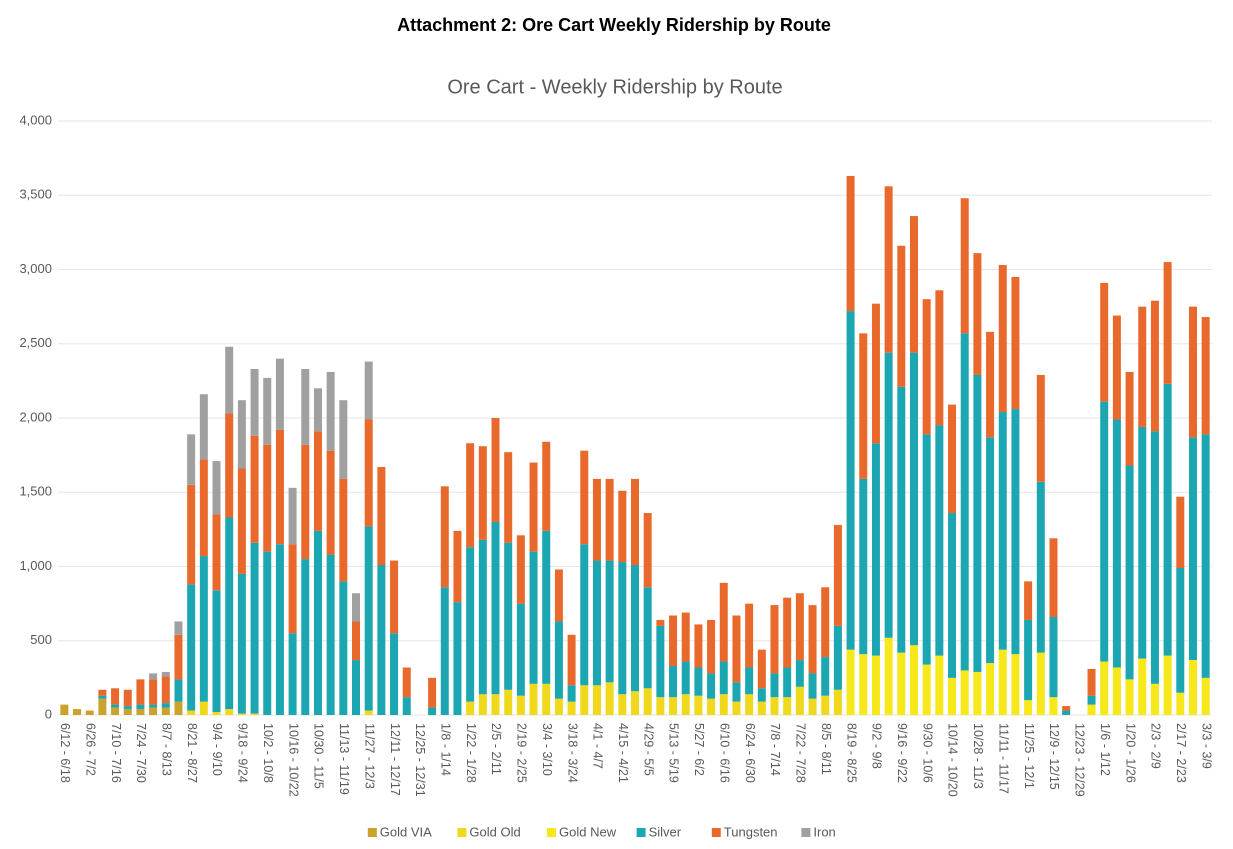 The width and height of the screenshot is (1233, 849). What do you see at coordinates (192, 753) in the screenshot?
I see `x-tick-label: 8/21 - 8/27` at bounding box center [192, 753].